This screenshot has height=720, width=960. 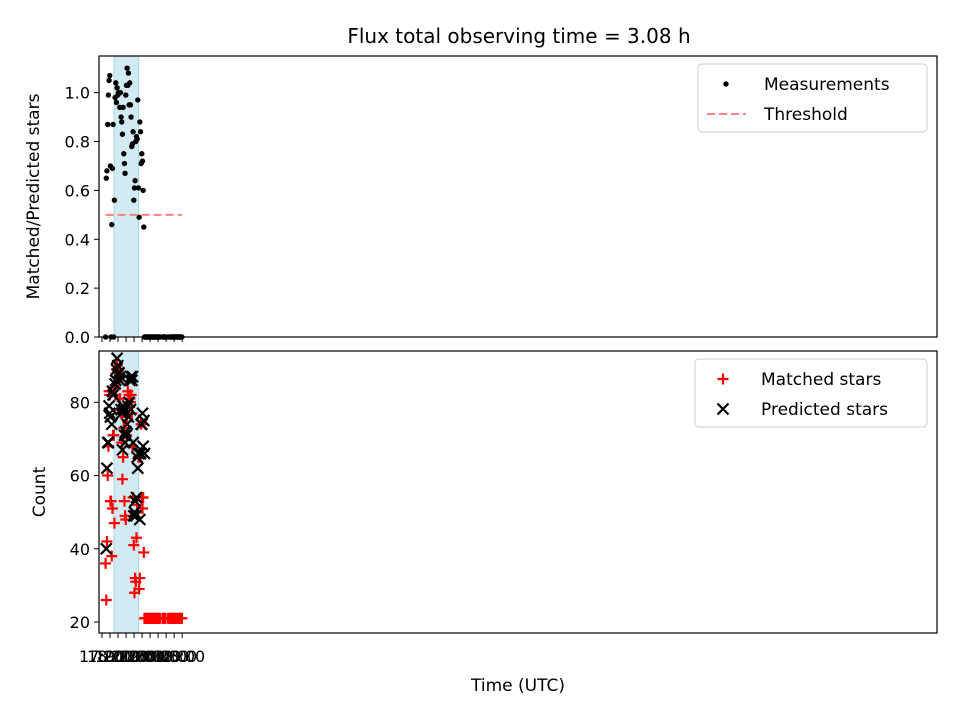 What do you see at coordinates (518, 36) in the screenshot?
I see `chart-title: Flux total observing time = 3.08 h` at bounding box center [518, 36].